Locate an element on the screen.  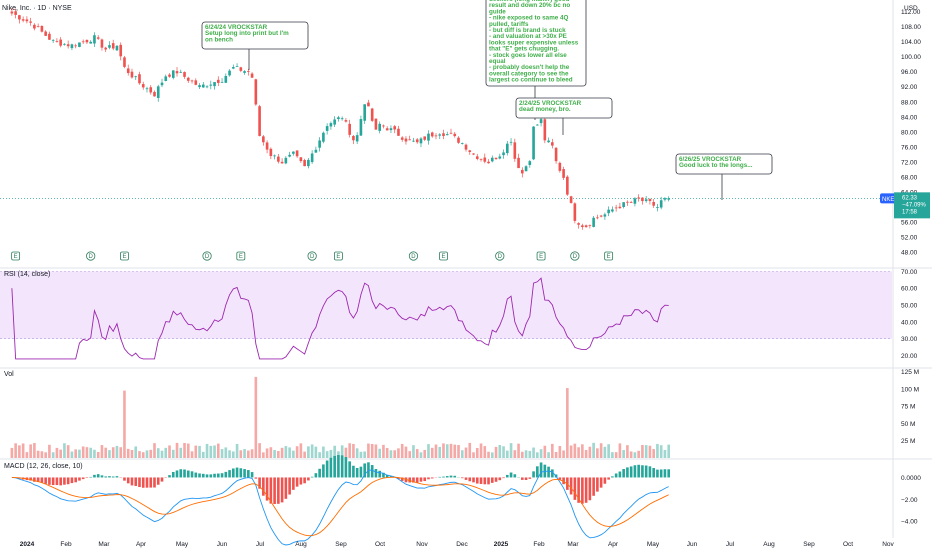
event-label: D is located at coordinates (413, 257).